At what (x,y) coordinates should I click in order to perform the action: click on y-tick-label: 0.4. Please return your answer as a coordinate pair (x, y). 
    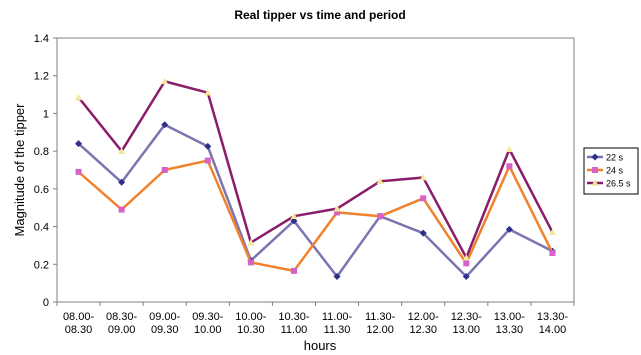
    Looking at the image, I should click on (41, 228).